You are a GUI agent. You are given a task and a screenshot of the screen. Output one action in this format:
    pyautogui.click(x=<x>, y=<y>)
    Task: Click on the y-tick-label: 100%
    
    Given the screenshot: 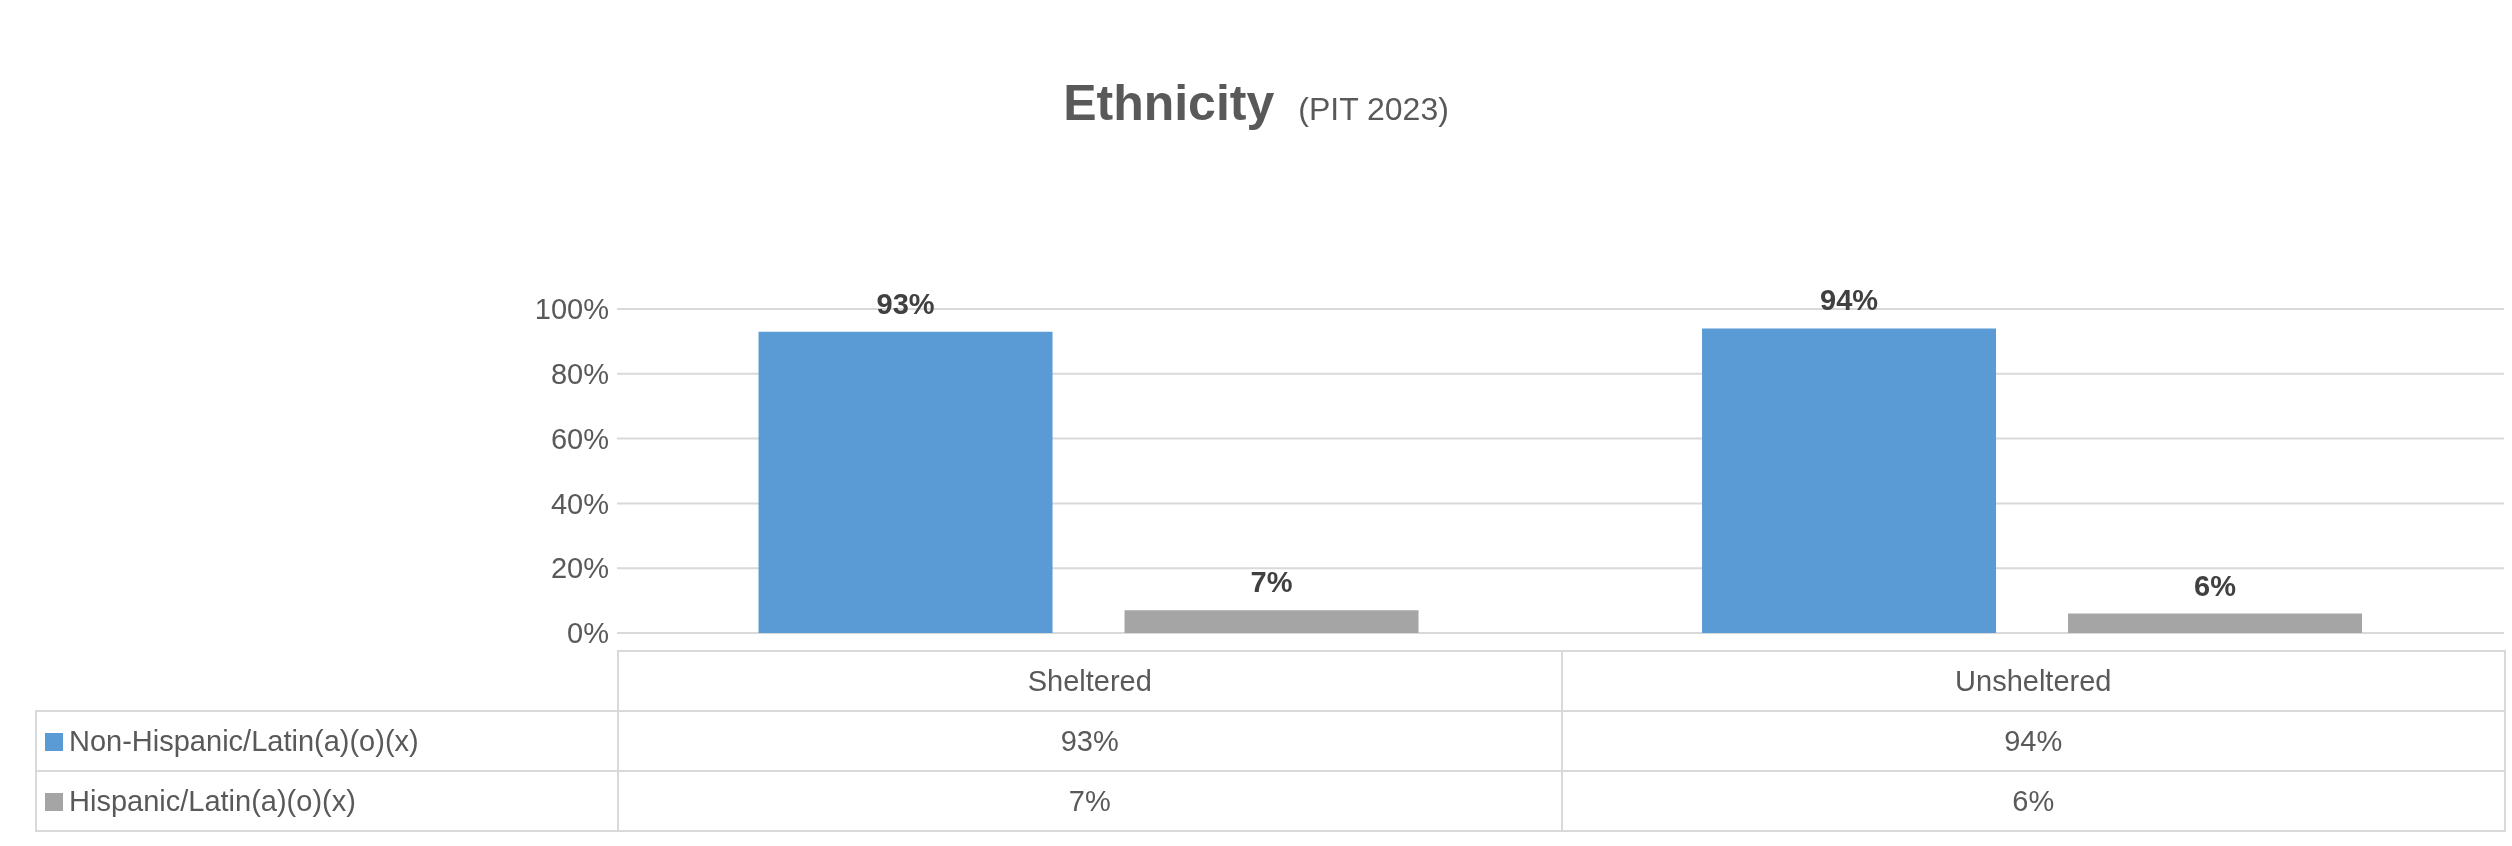 What is the action you would take?
    pyautogui.click(x=571, y=309)
    